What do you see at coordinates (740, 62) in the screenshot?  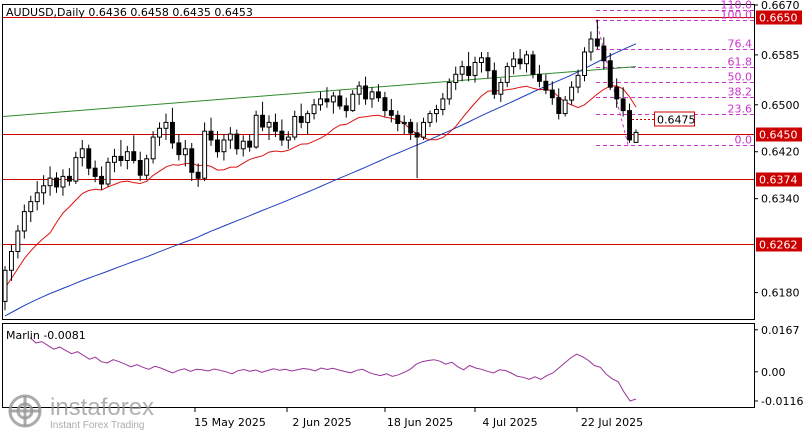 I see `fib-label-3: 61.8` at bounding box center [740, 62].